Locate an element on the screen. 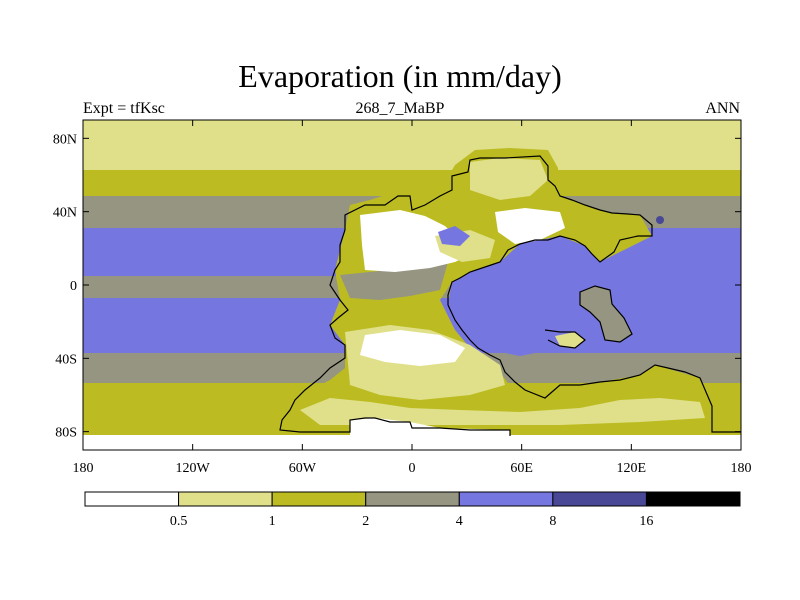  x-tick-label: 60W is located at coordinates (303, 468).